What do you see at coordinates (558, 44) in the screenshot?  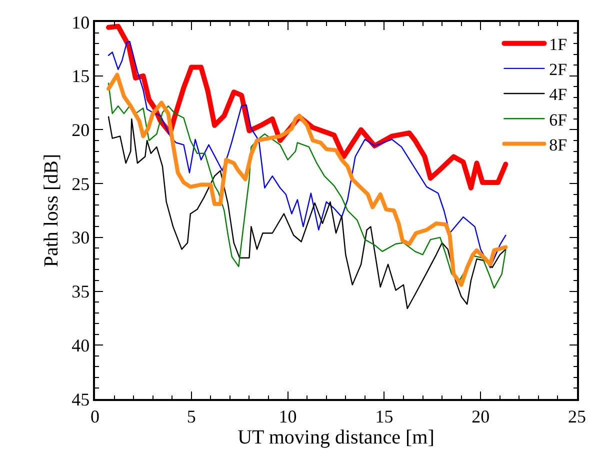 I see `legend-label: 1F` at bounding box center [558, 44].